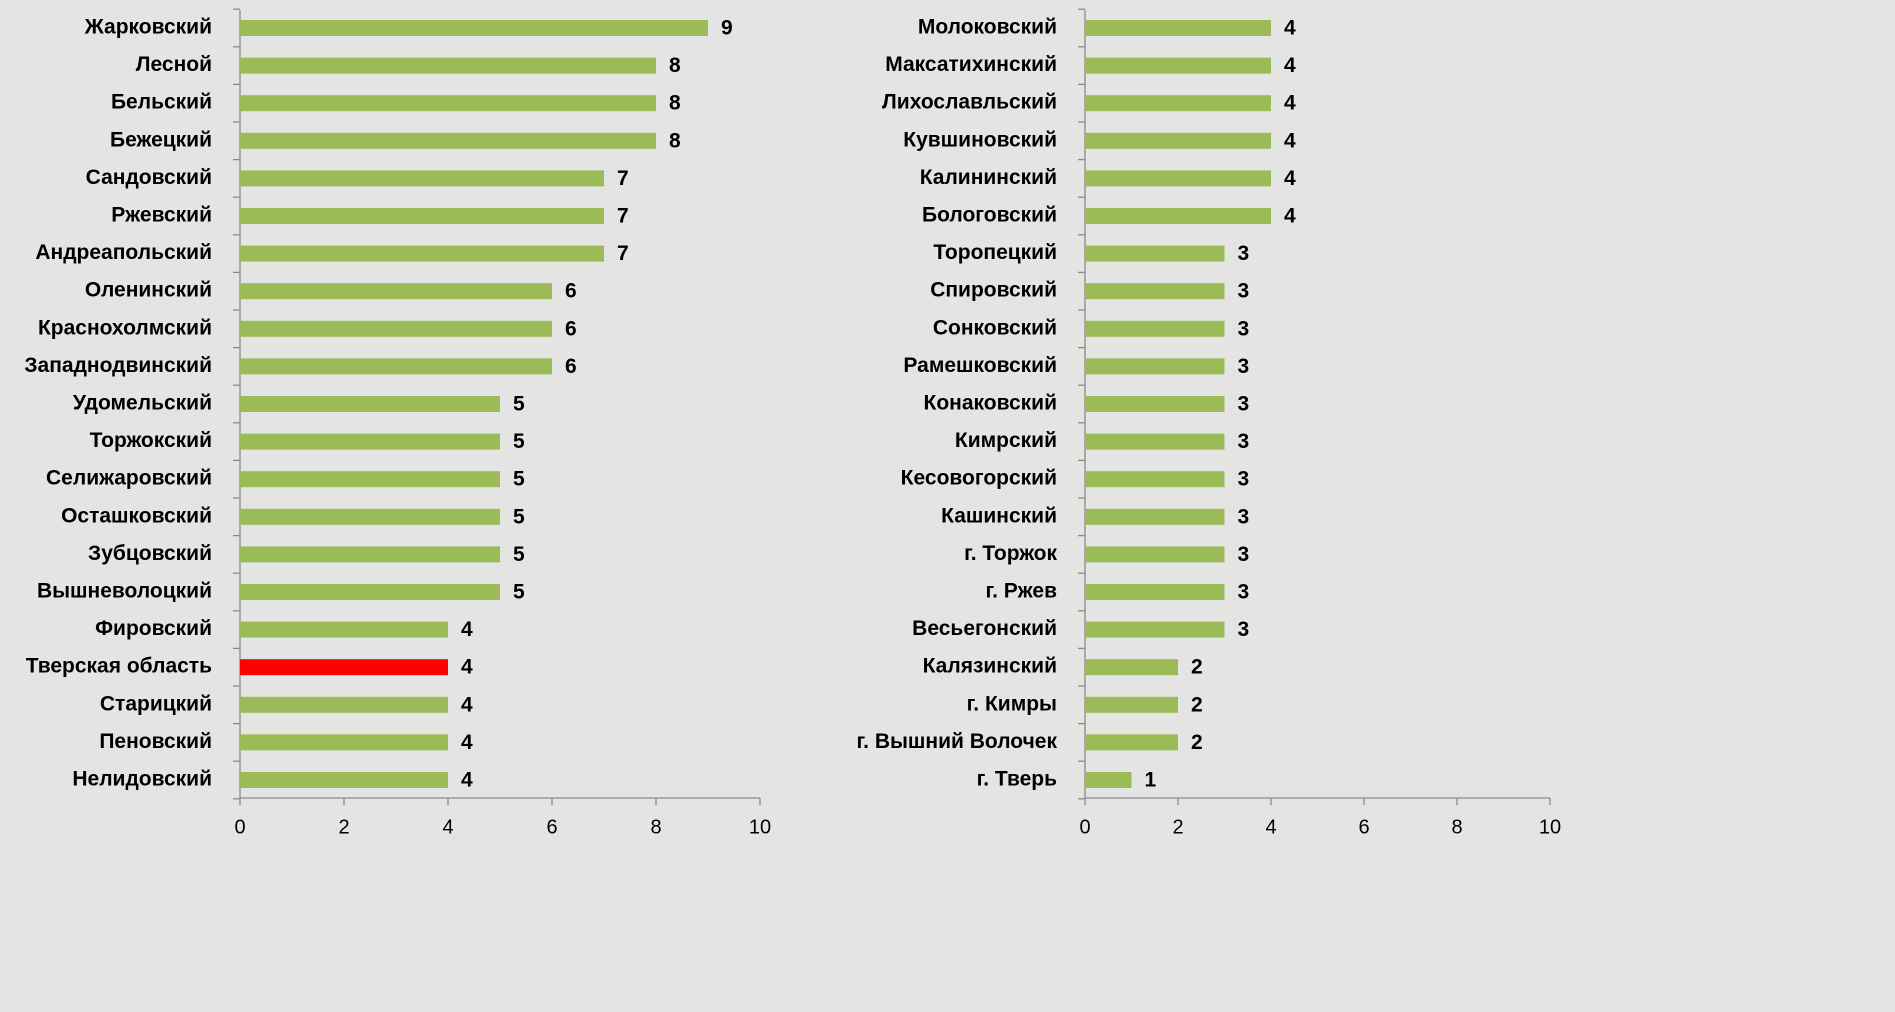 The image size is (1895, 1012). What do you see at coordinates (1151, 780) in the screenshot?
I see `data-label: 1` at bounding box center [1151, 780].